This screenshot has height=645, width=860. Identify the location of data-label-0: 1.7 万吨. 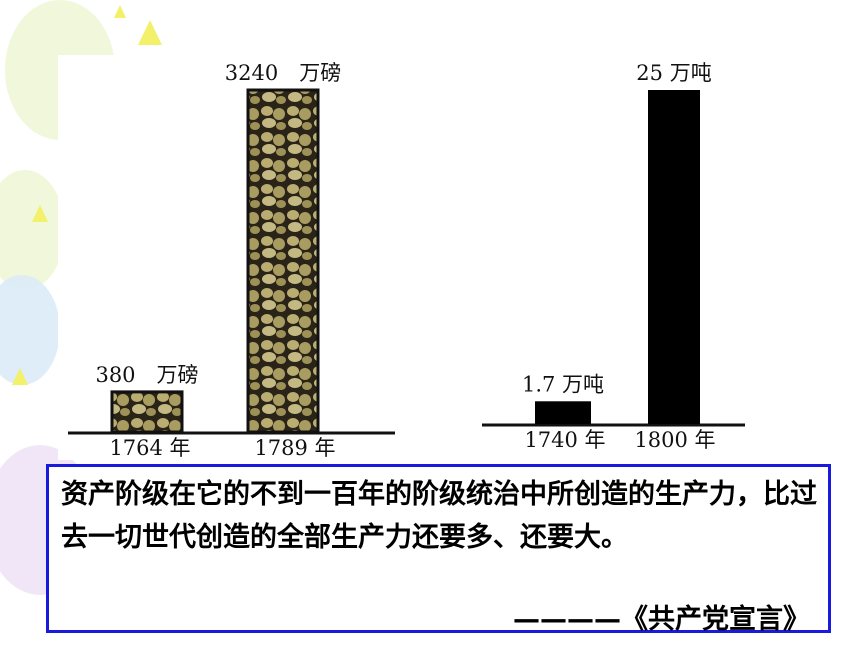
(563, 384).